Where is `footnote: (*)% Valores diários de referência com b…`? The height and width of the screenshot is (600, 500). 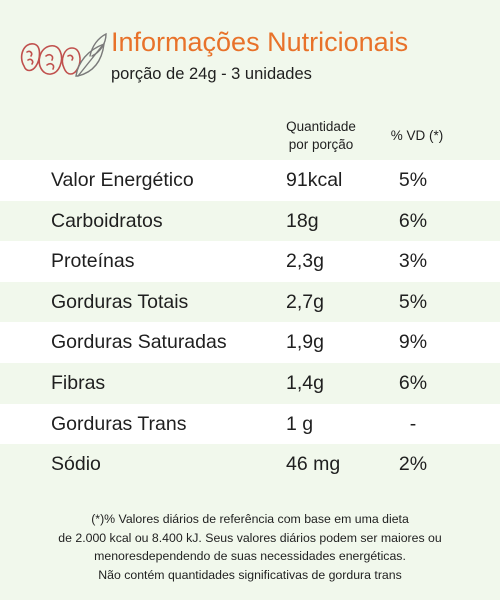 footnote: (*)% Valores diários de referência com b… is located at coordinates (250, 547).